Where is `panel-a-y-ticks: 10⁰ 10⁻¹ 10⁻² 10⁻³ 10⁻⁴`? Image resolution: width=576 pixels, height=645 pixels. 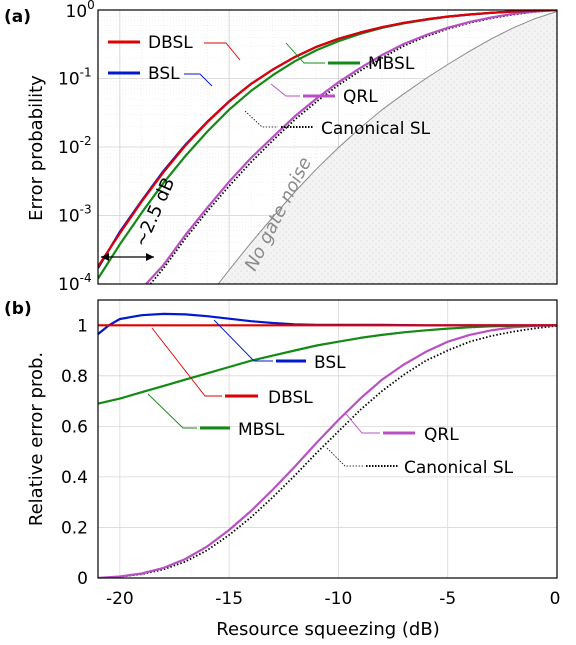 panel-a-y-ticks: 10⁰ 10⁻¹ 10⁻² 10⁻³ 10⁻⁴ is located at coordinates (76, 147).